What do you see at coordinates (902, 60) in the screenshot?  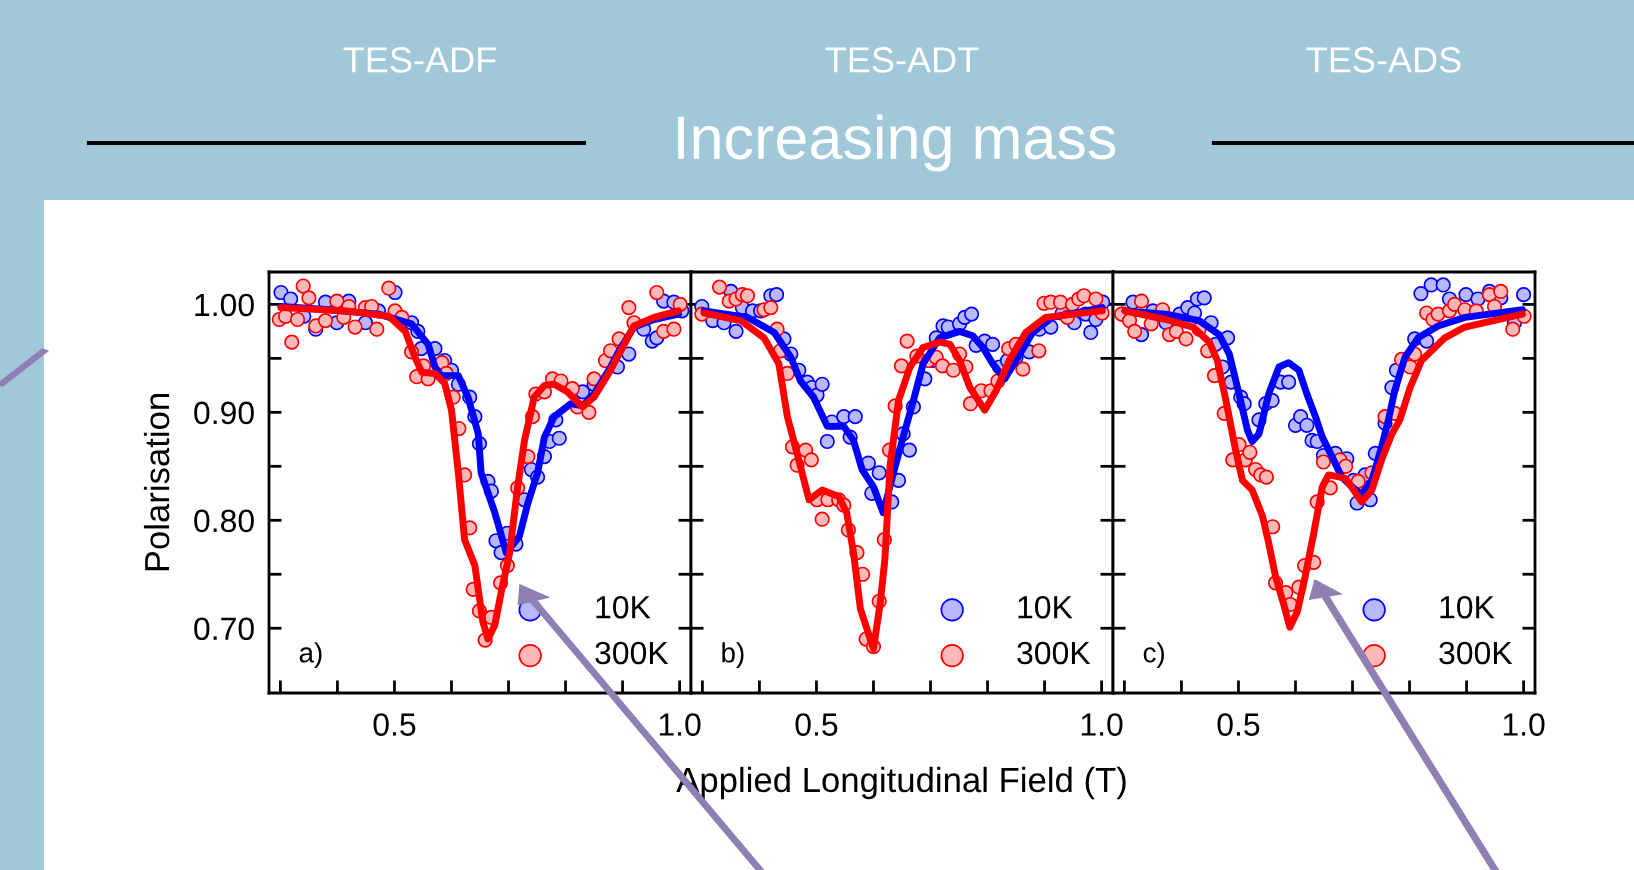 I see `chart-title: TES-ADT` at bounding box center [902, 60].